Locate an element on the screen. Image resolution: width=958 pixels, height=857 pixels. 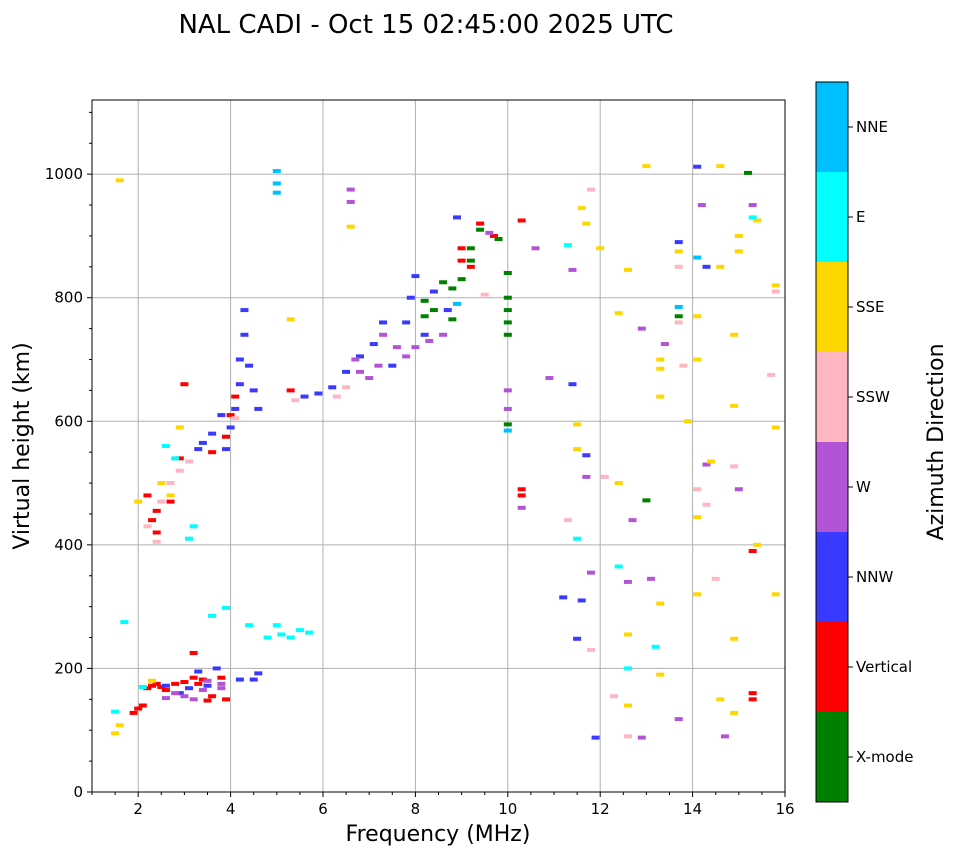
y-tick-label: 200 is located at coordinates (68, 668).